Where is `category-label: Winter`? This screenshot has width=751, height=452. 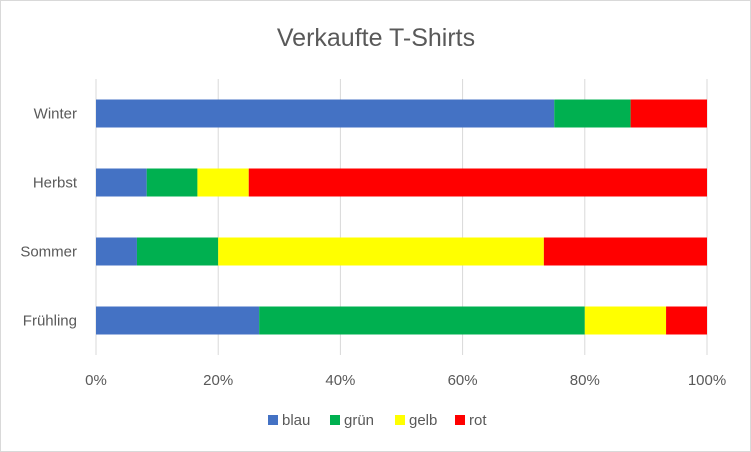
category-label: Winter is located at coordinates (55, 114).